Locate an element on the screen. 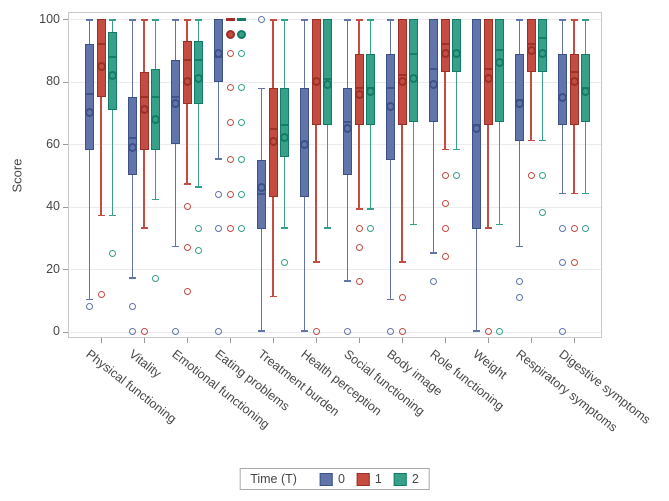  x-tick-label: Role functioning is located at coordinates (467, 380).